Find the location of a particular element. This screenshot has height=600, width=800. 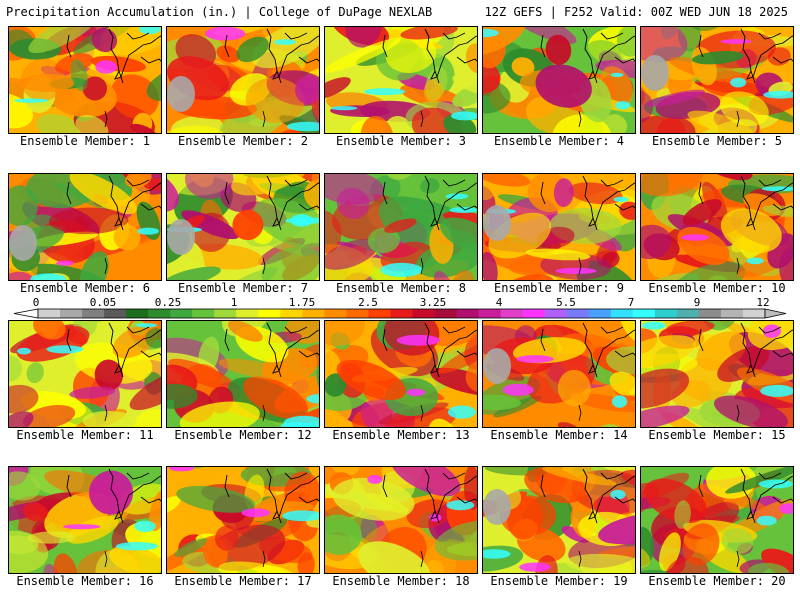

ensemble-member-label: Ensemble Member: 10 is located at coordinates (717, 288).